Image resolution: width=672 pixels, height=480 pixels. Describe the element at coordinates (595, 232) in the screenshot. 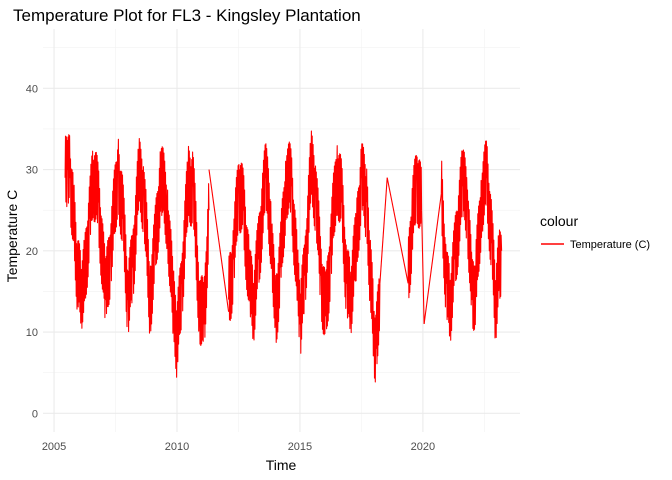

I see `legend: colour Temperature (C)` at that location.